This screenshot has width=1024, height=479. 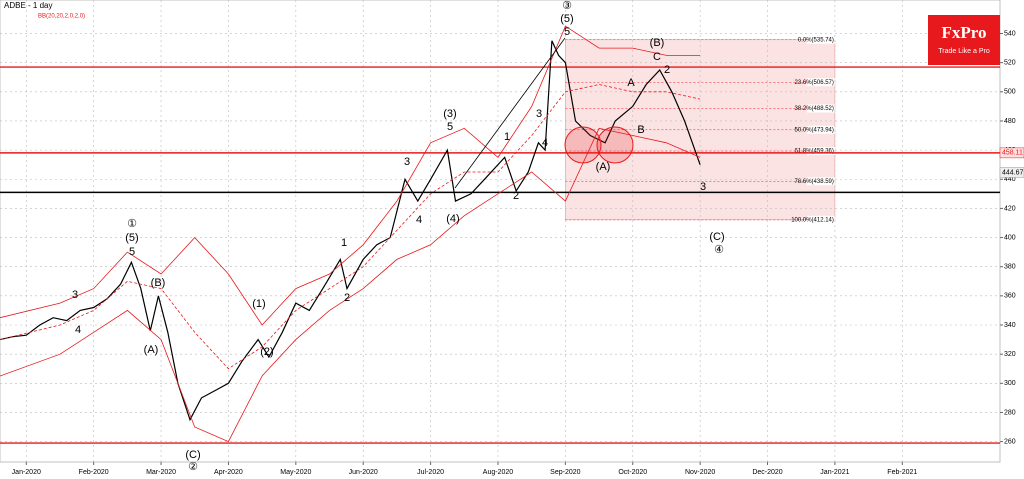 I want to click on logo, so click(x=964, y=40).